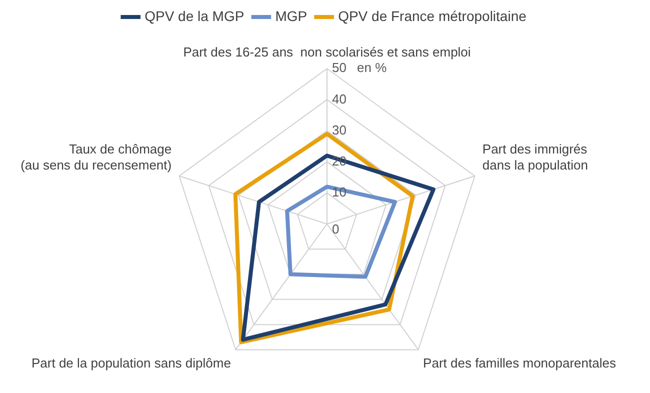 The width and height of the screenshot is (650, 393). What do you see at coordinates (327, 52) in the screenshot?
I see `spoke-label: Part des 16-25 ans non scolarisés et sans emploi` at bounding box center [327, 52].